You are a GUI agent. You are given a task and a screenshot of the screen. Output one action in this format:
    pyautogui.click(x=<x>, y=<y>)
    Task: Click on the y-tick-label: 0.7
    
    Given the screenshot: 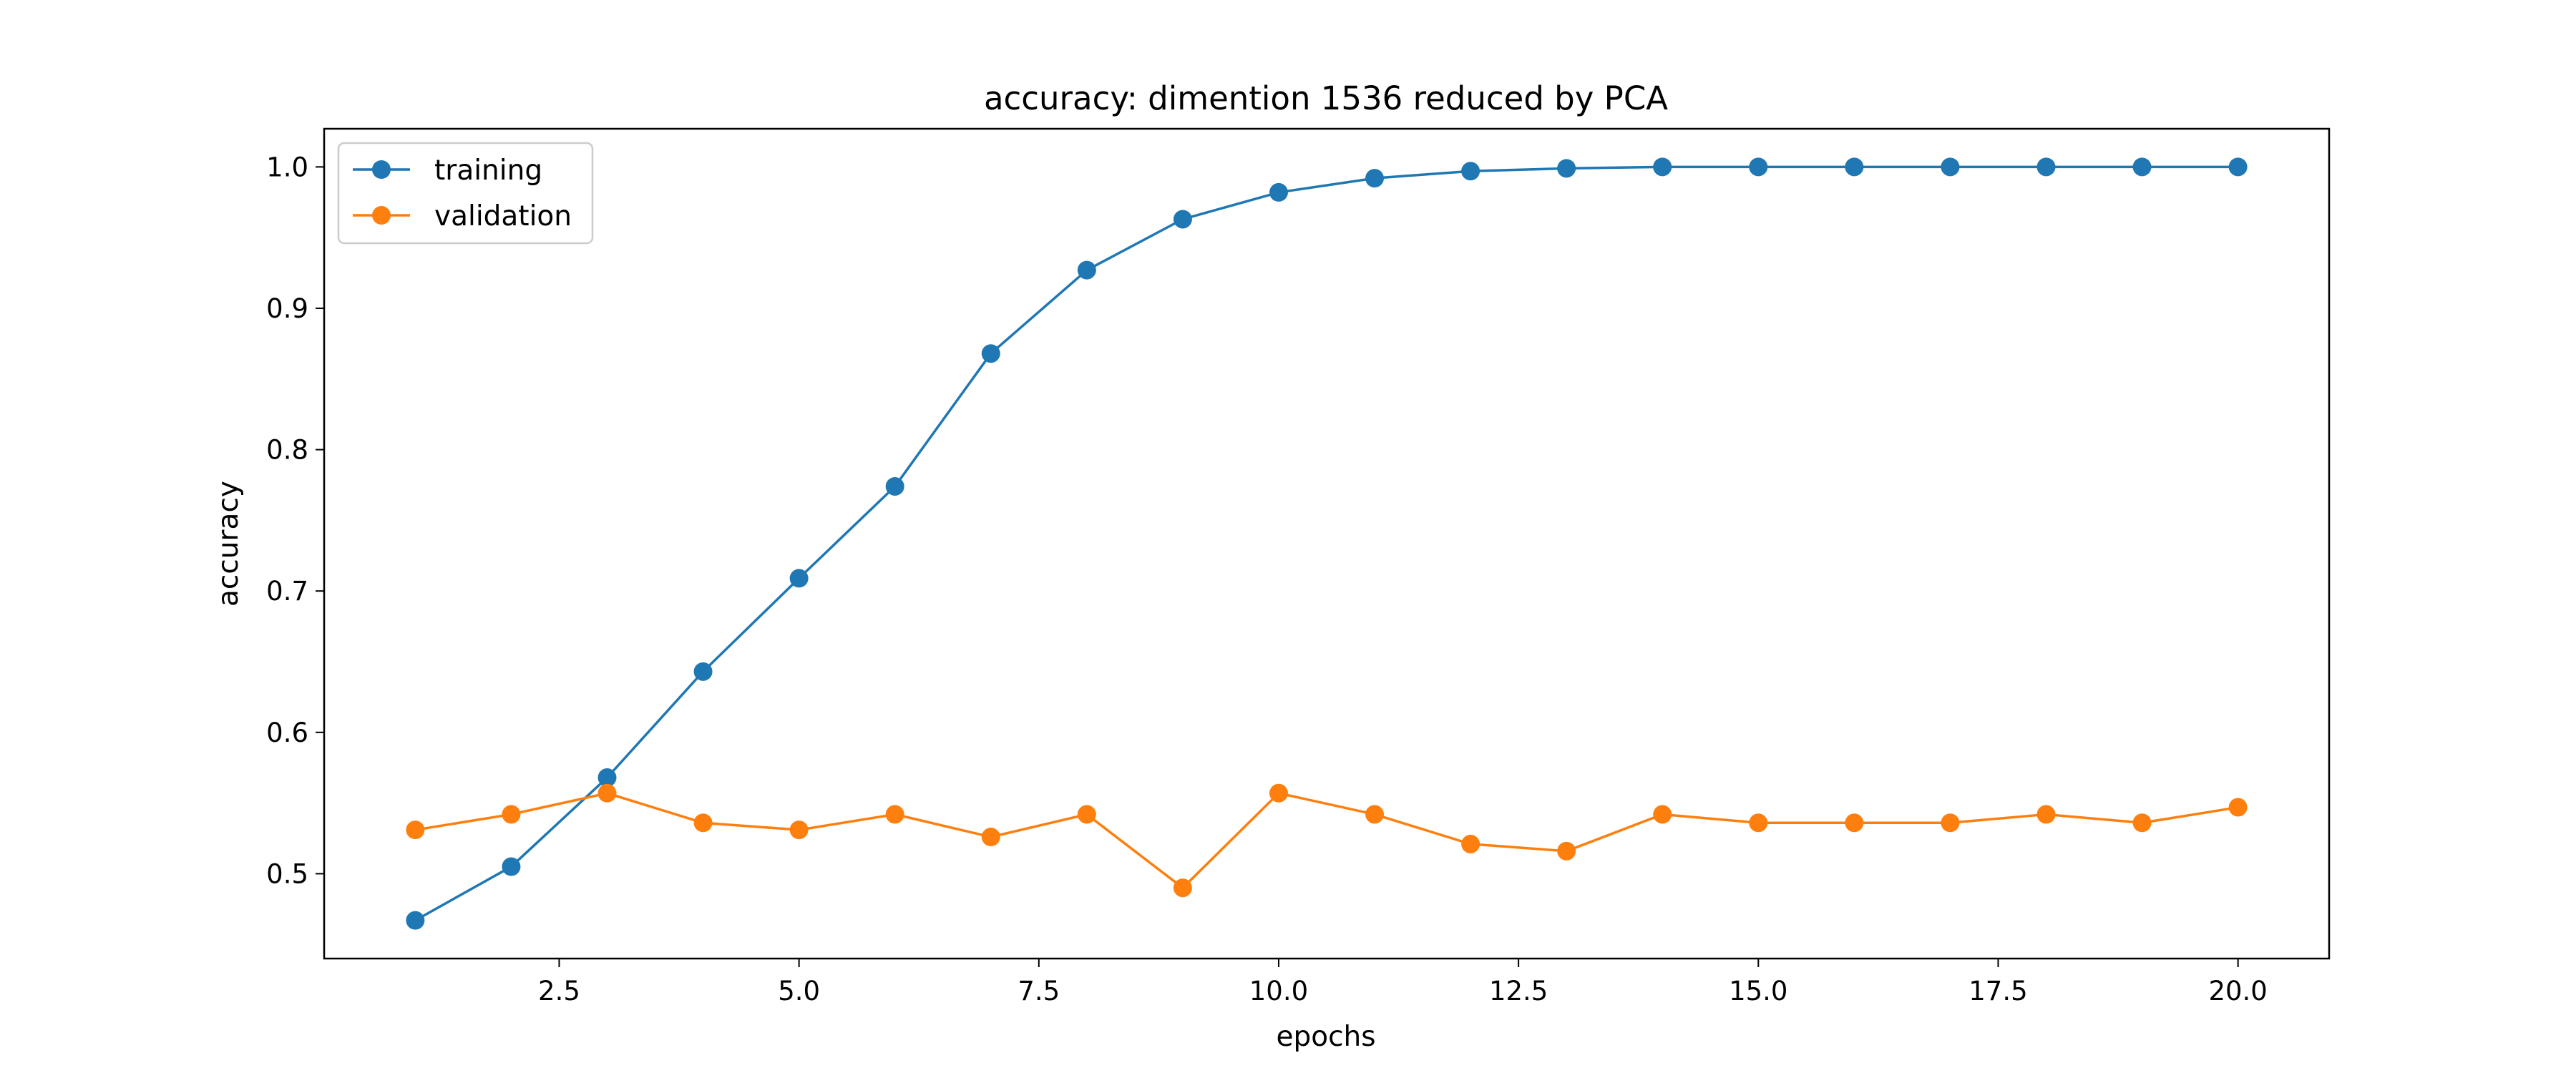 What is the action you would take?
    pyautogui.click(x=287, y=591)
    